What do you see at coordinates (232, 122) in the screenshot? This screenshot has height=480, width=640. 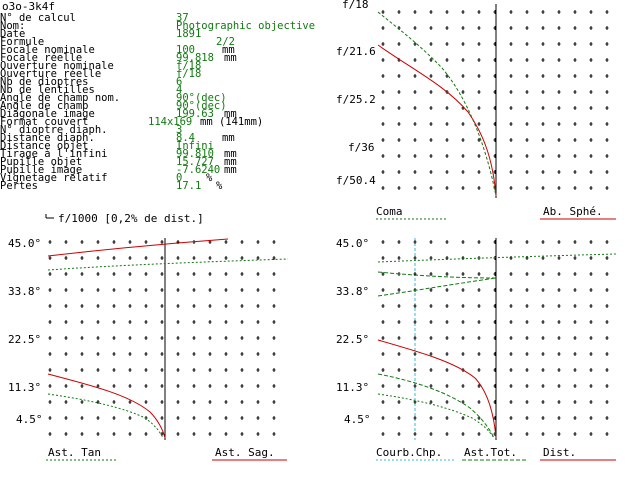 I see `param-unit: mm (141mm)` at bounding box center [232, 122].